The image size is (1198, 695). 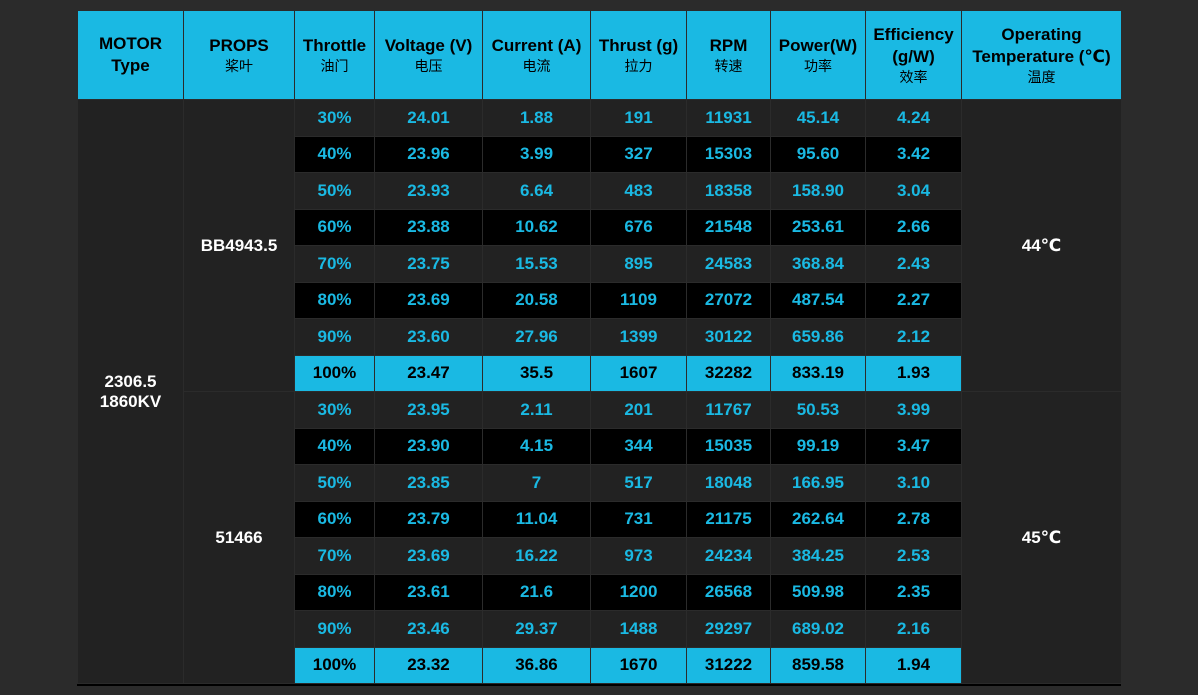 I want to click on power-cell: 253.61, so click(x=818, y=227).